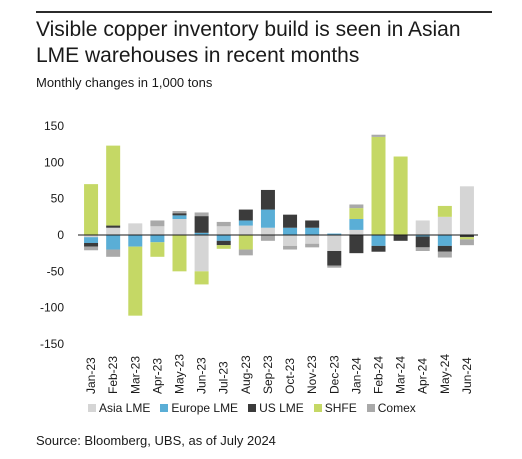 This screenshot has height=459, width=522. Describe the element at coordinates (60, 235) in the screenshot. I see `y-tick-label: 0` at that location.